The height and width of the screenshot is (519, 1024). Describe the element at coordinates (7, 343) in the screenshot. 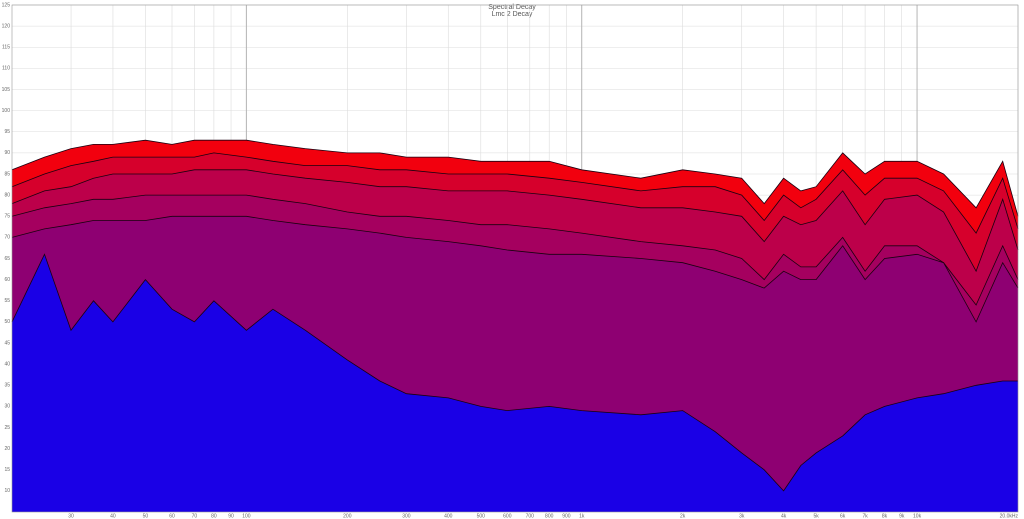

I see `y-tick-label: 45` at that location.